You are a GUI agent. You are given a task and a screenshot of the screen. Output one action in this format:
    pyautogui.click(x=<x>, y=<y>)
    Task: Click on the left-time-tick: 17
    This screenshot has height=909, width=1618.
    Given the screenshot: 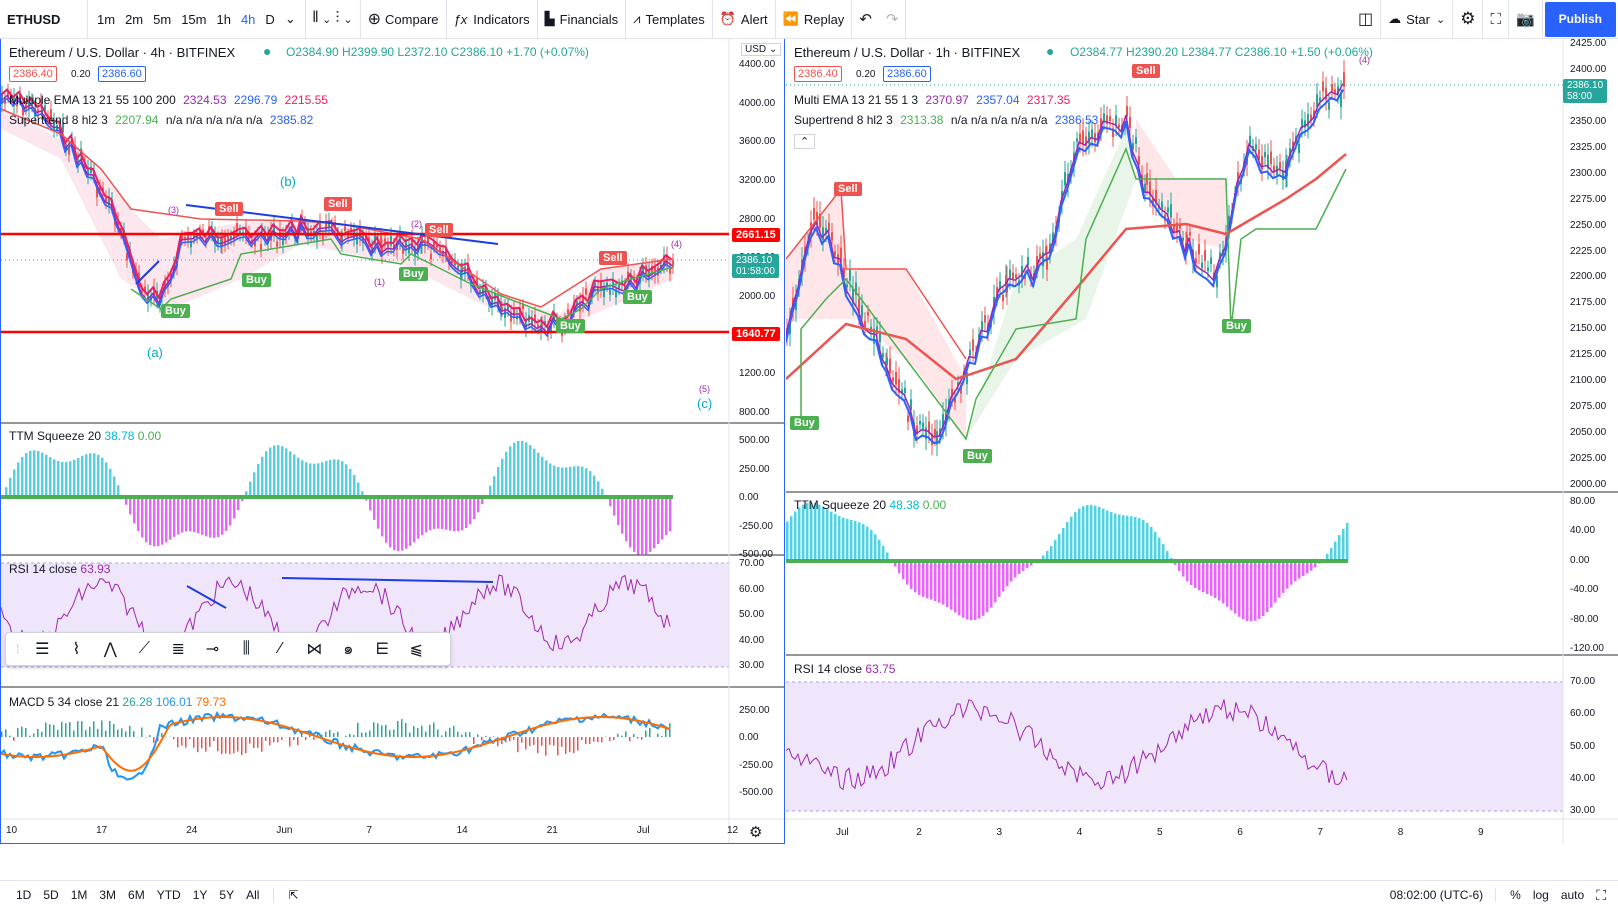 What is the action you would take?
    pyautogui.click(x=102, y=830)
    